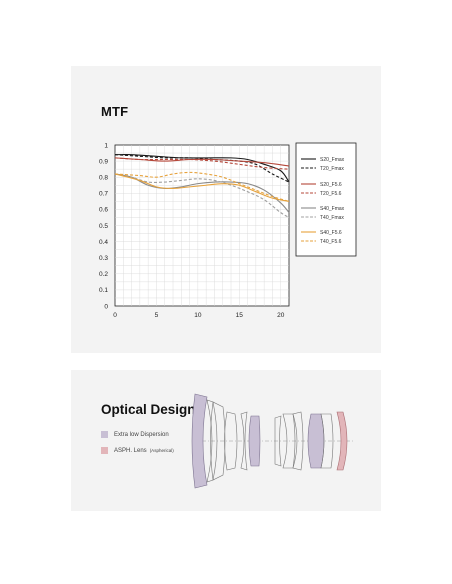 The width and height of the screenshot is (452, 584). What do you see at coordinates (130, 450) in the screenshot?
I see `asph-label: ASPH. Lens` at bounding box center [130, 450].